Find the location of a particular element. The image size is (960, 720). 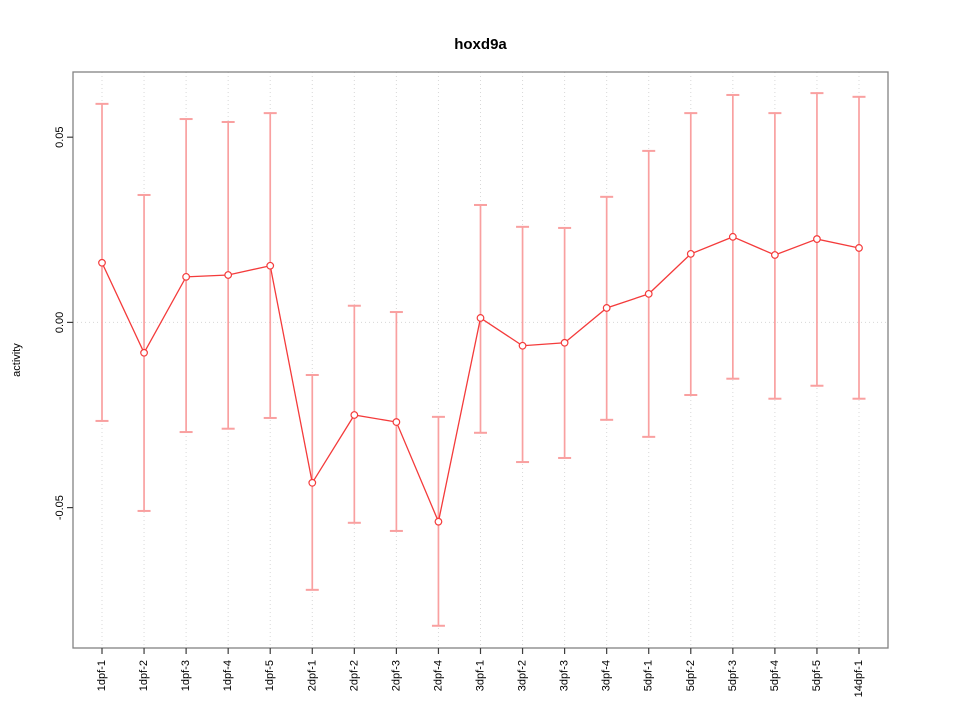

x-tick-label: 1dpf-5 is located at coordinates (270, 675).